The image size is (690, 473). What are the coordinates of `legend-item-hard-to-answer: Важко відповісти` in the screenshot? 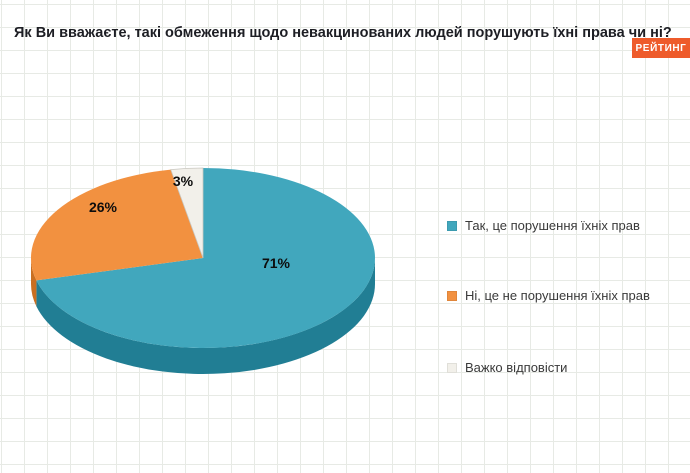 It's located at (507, 368).